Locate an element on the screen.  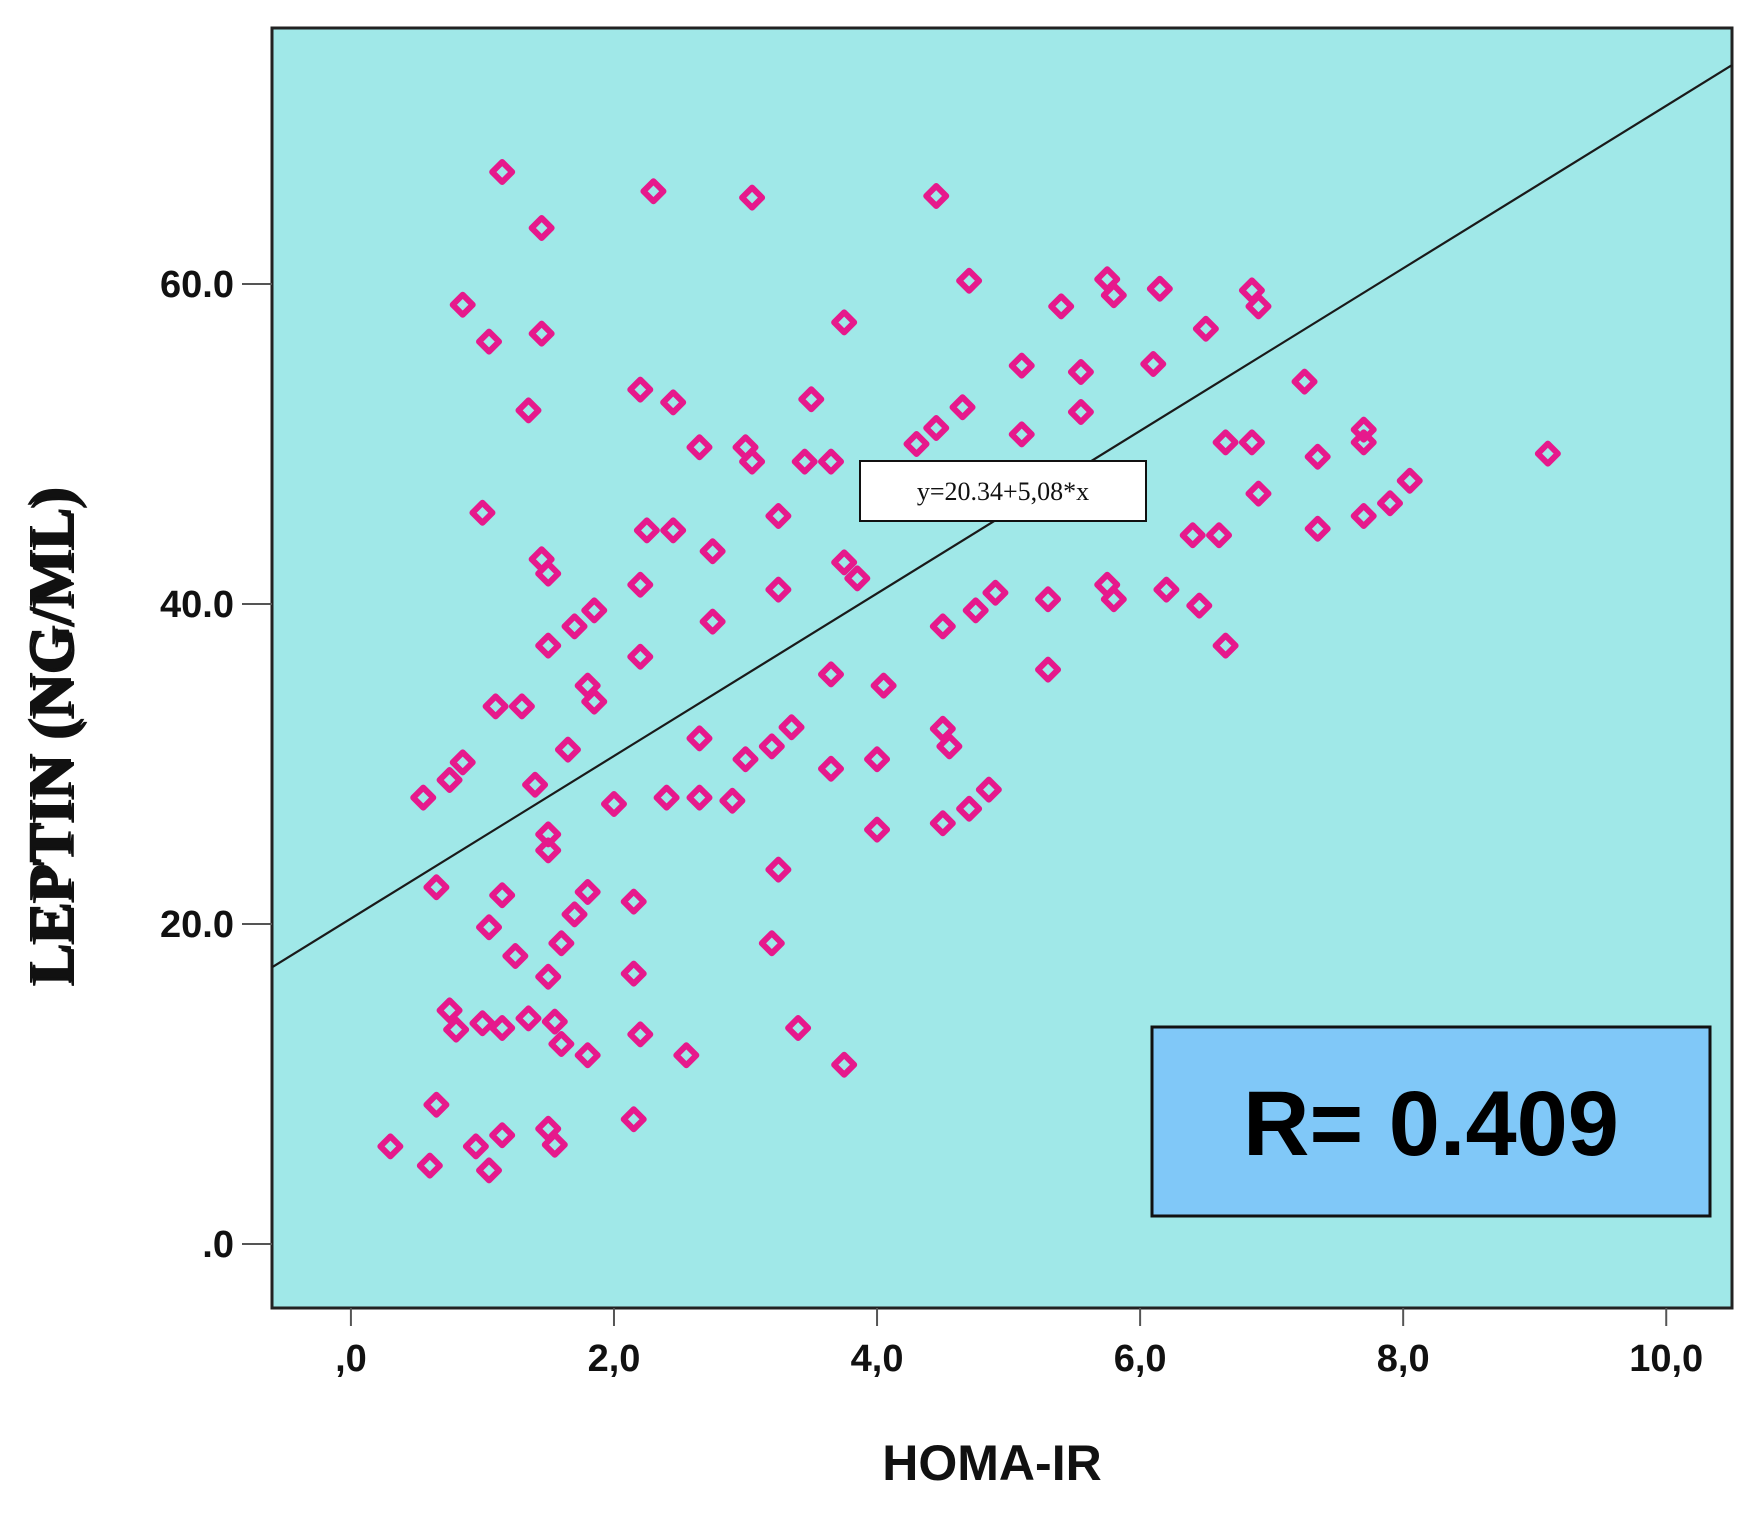
y-tick-label: .0 is located at coordinates (218, 1245).